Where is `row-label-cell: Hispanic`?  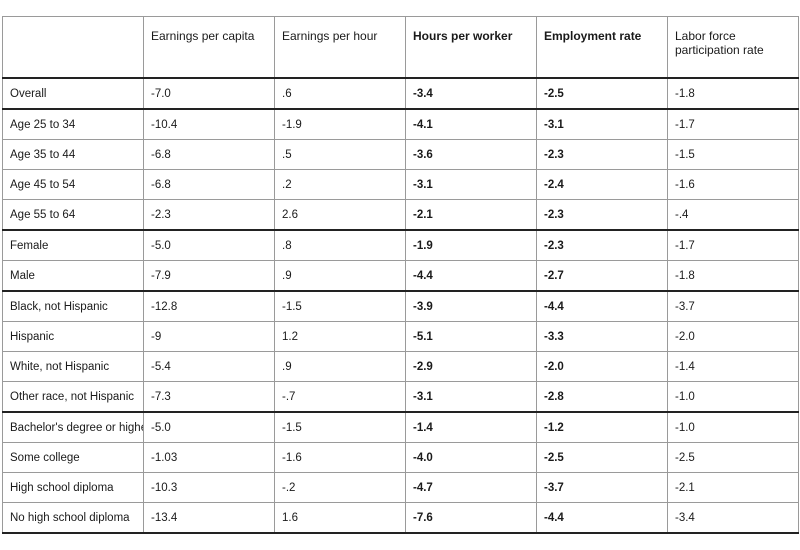 row-label-cell: Hispanic is located at coordinates (73, 336).